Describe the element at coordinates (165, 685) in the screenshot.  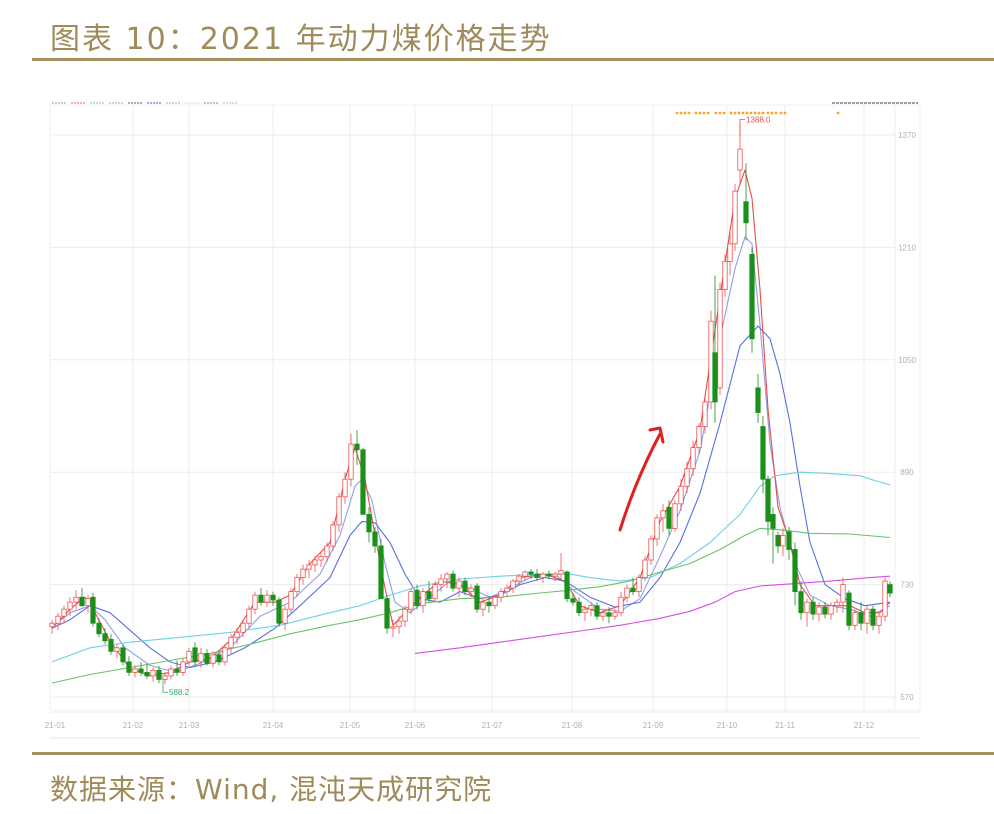
I see `min-marker` at that location.